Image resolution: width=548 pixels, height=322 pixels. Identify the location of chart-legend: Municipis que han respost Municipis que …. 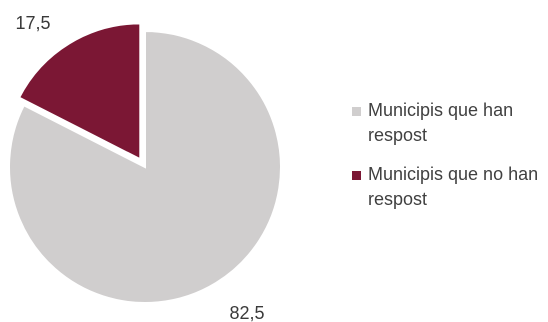
(447, 162).